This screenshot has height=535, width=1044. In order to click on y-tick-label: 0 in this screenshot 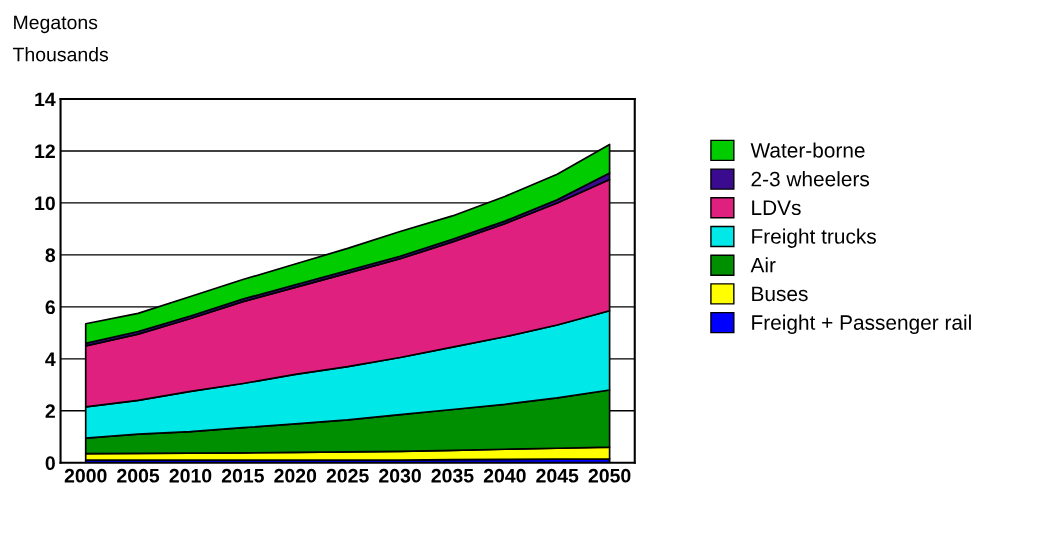, I will do `click(50, 463)`.